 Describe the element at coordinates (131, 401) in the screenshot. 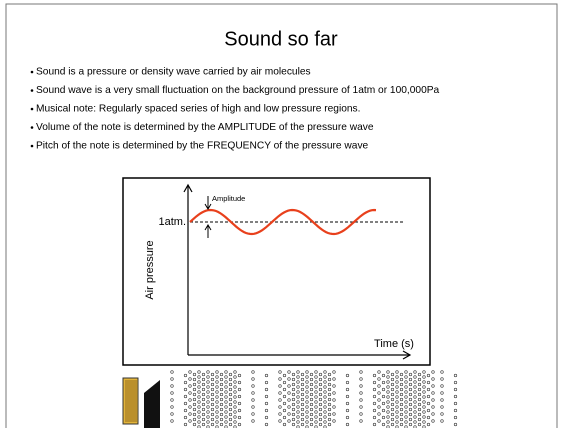

I see `speaker-coil` at that location.